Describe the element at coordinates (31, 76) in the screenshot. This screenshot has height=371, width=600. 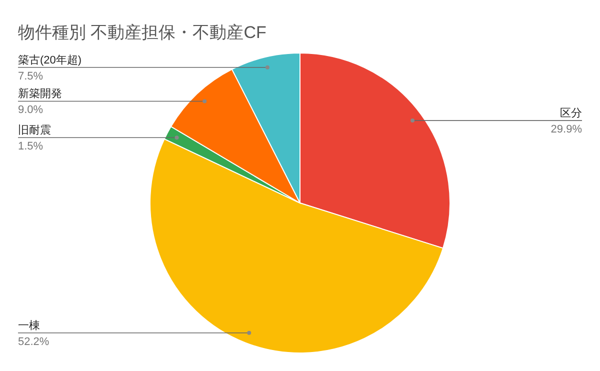
I see `data-label: 7.5%` at that location.